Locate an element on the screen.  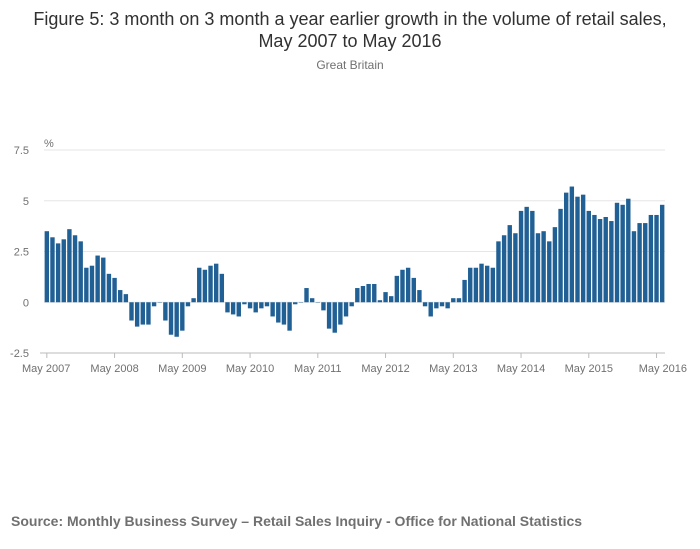
chart-subtitle: Great Britain is located at coordinates (350, 65).